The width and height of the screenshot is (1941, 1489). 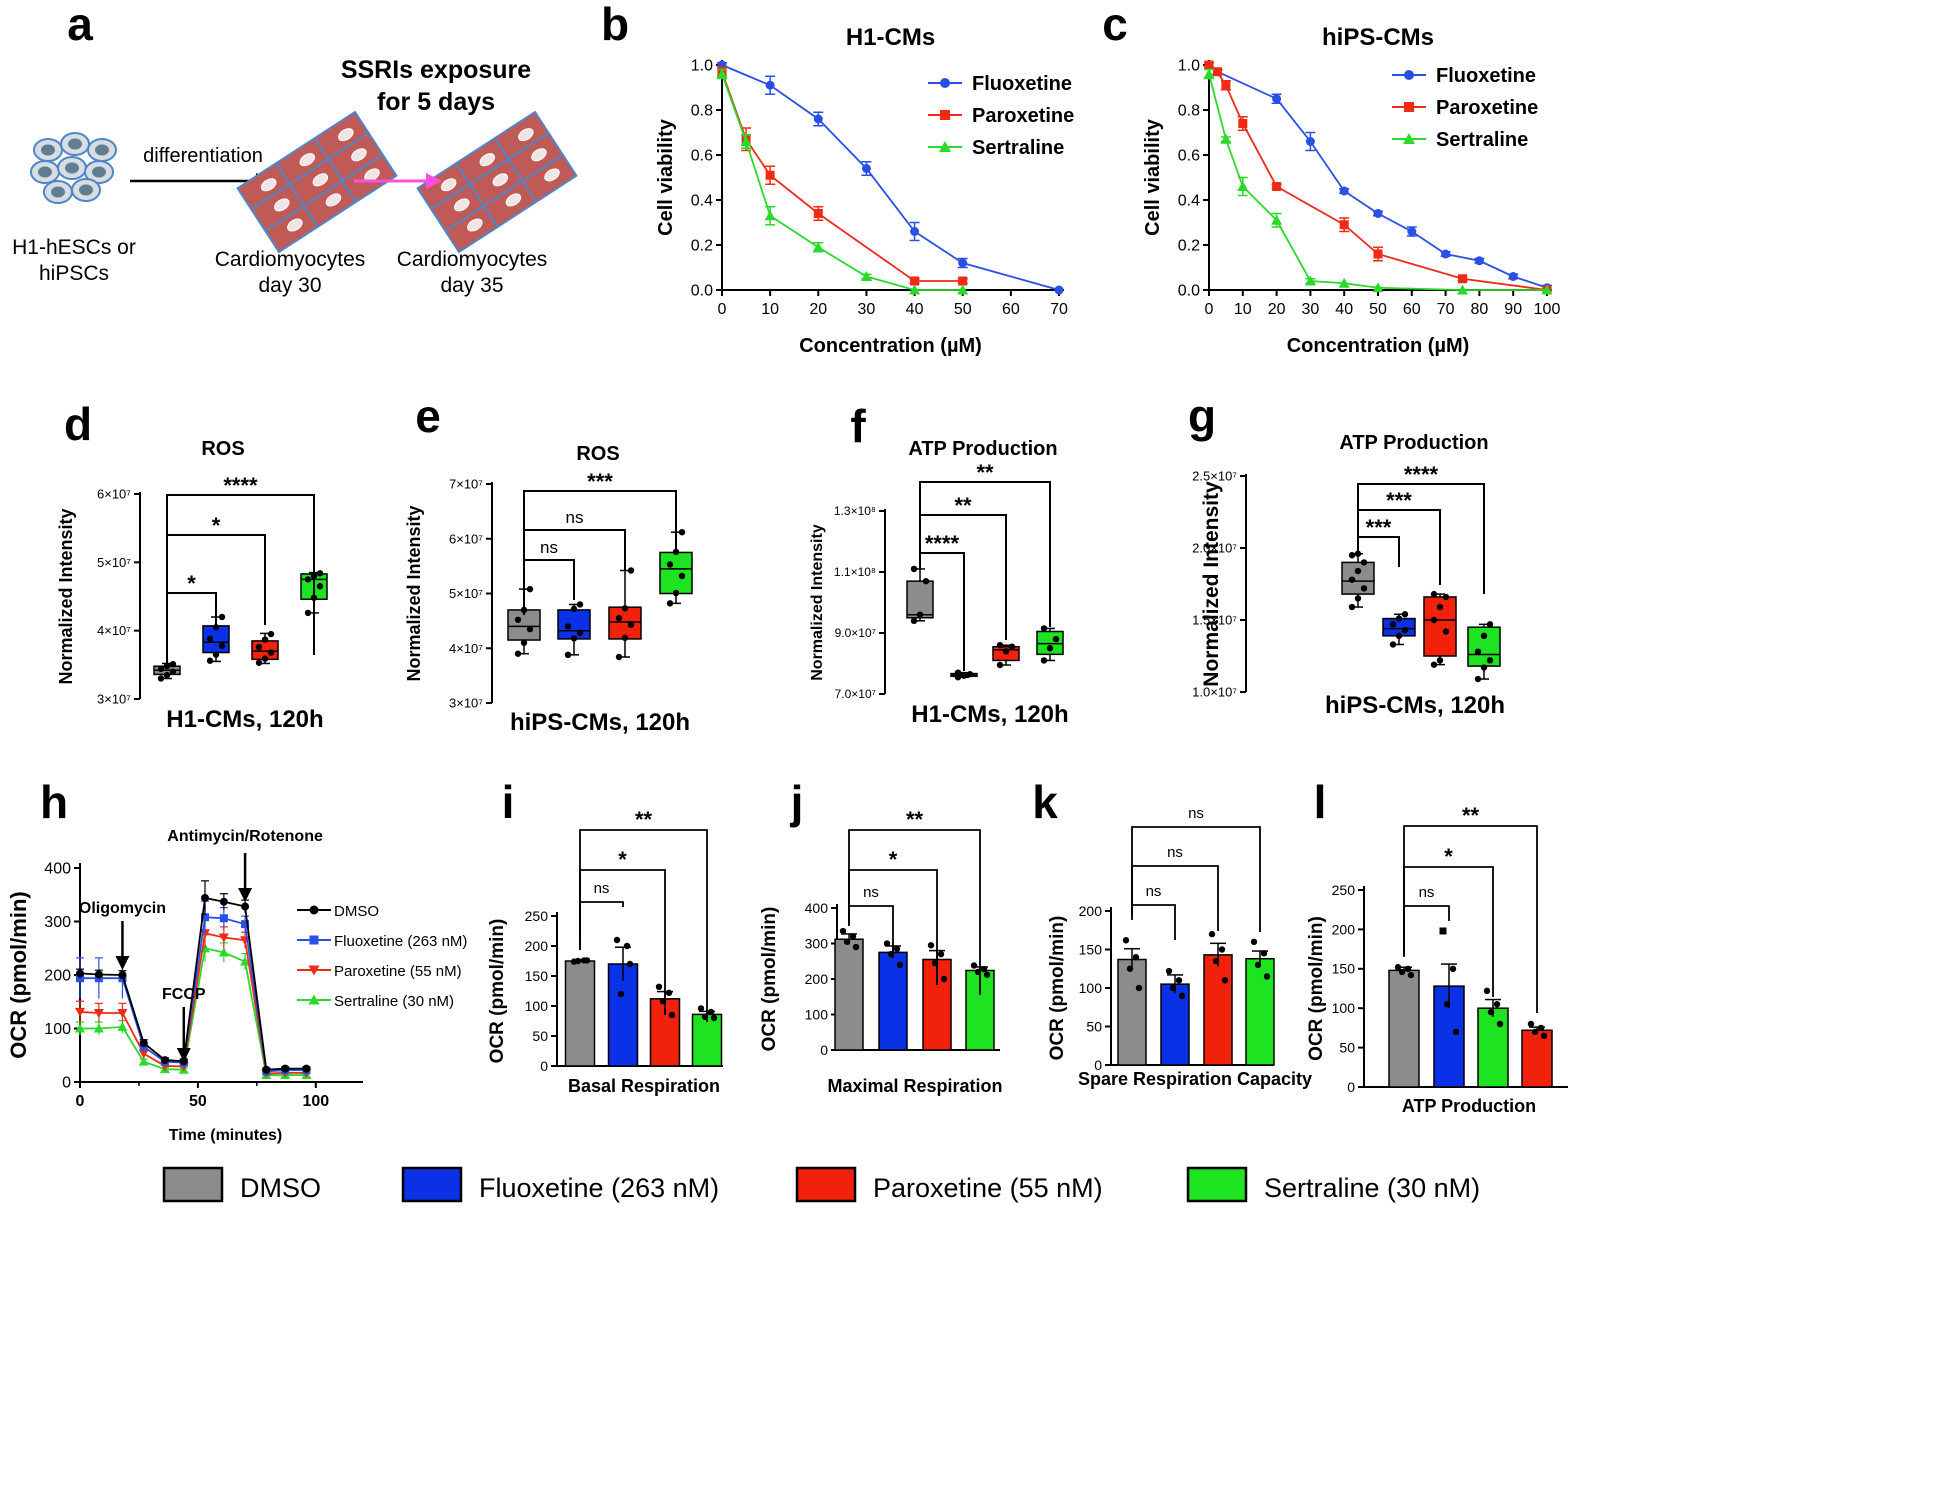 What do you see at coordinates (244, 719) in the screenshot?
I see `chart-d-xlabel: H1-CMs, 120h` at bounding box center [244, 719].